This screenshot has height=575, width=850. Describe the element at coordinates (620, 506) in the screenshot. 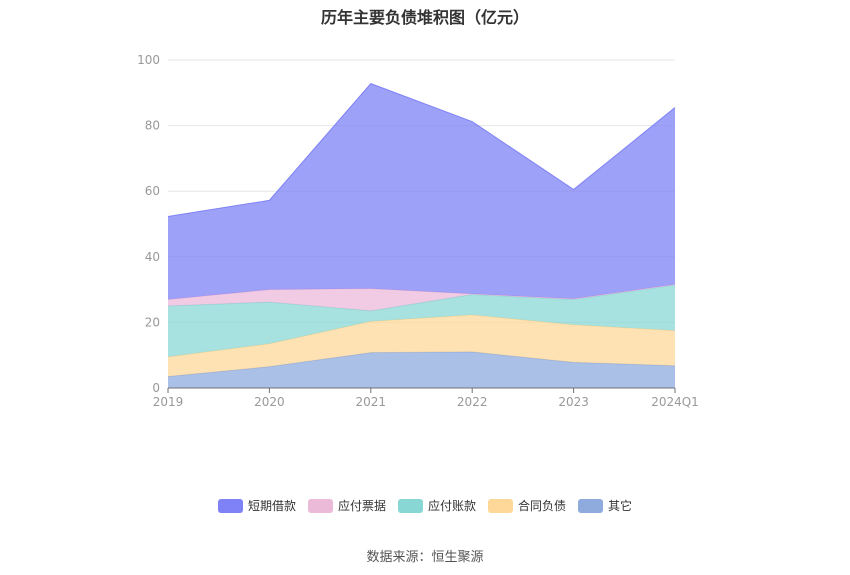

I see `legend-label: 其它` at that location.